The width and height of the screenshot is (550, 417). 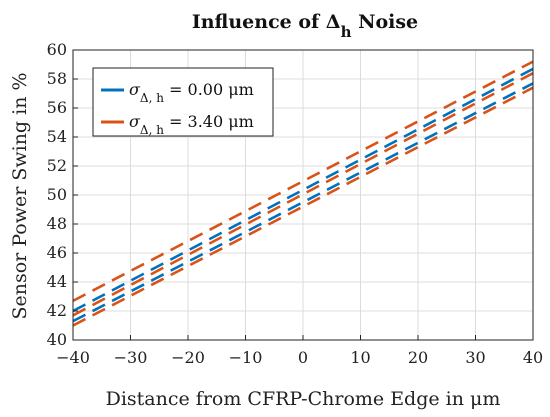 I want to click on y-tick-label: 48, so click(x=57, y=223).